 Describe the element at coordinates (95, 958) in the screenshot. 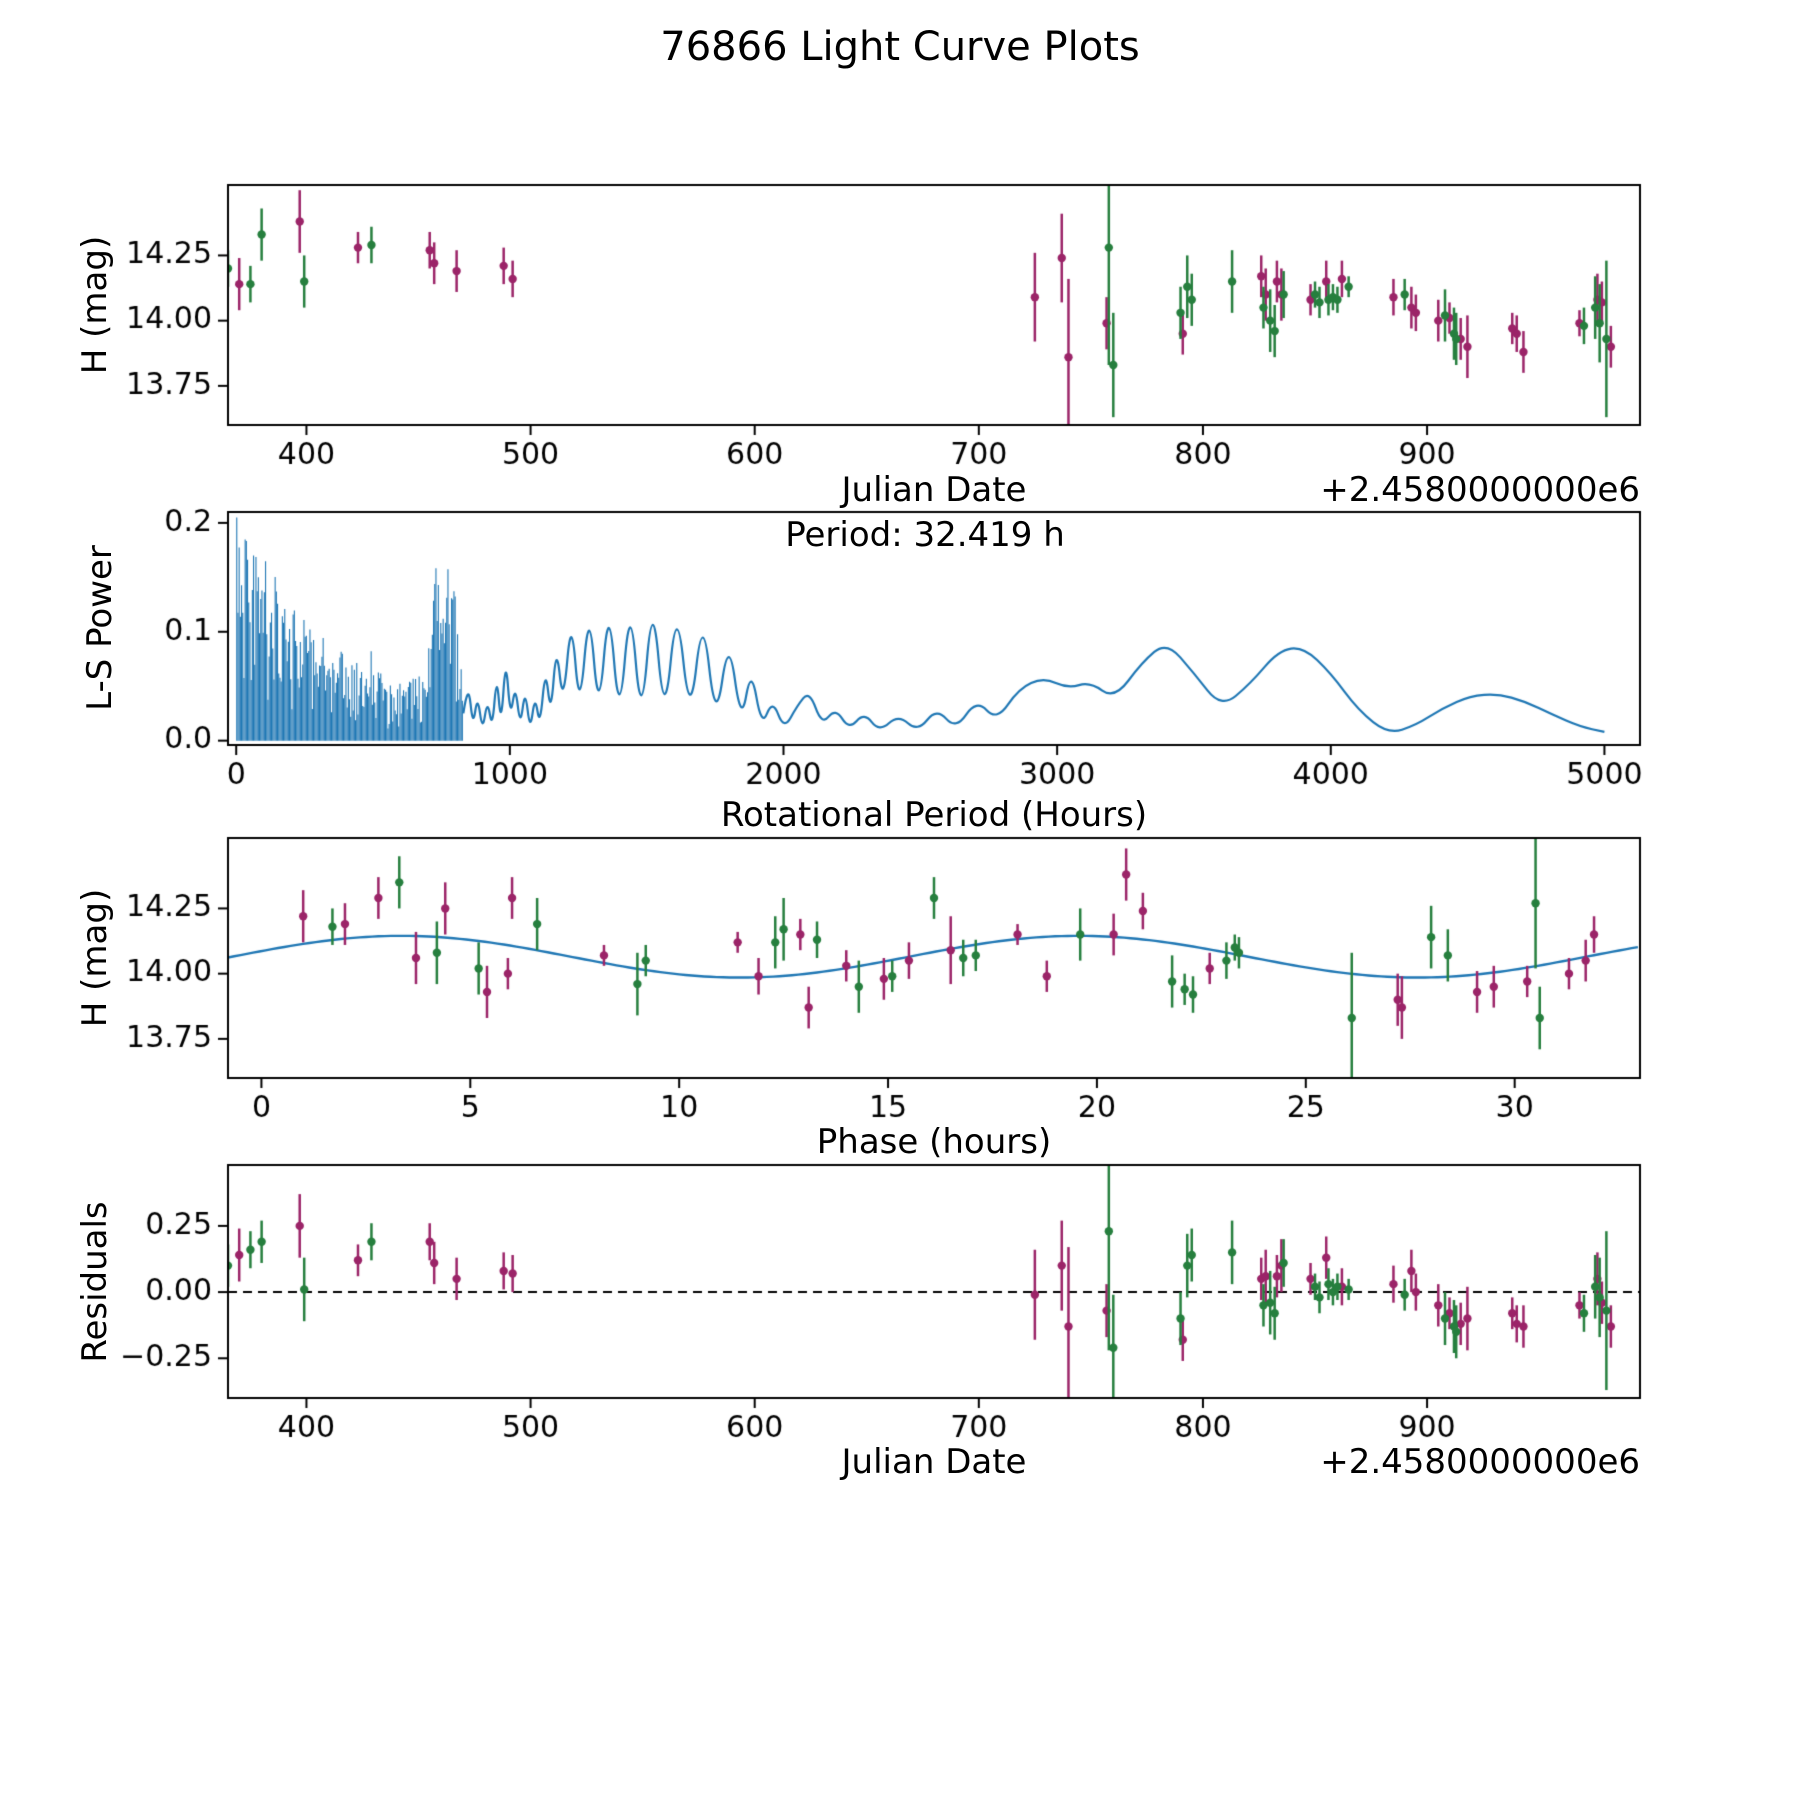

I see `p3-ylabel: H (mag)` at that location.